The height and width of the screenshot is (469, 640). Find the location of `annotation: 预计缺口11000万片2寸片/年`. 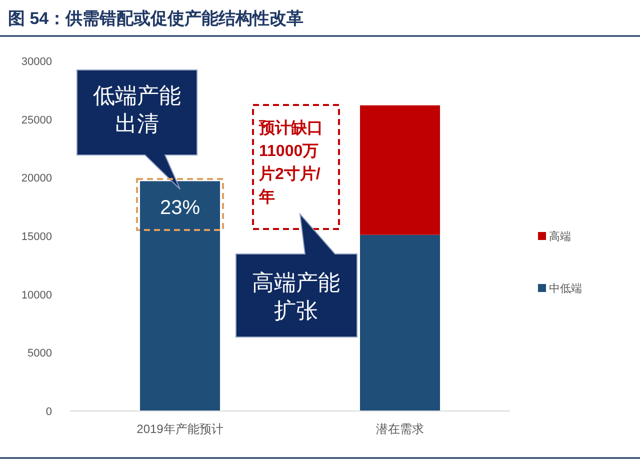

annotation: 预计缺口11000万片2寸片/年 is located at coordinates (290, 162).